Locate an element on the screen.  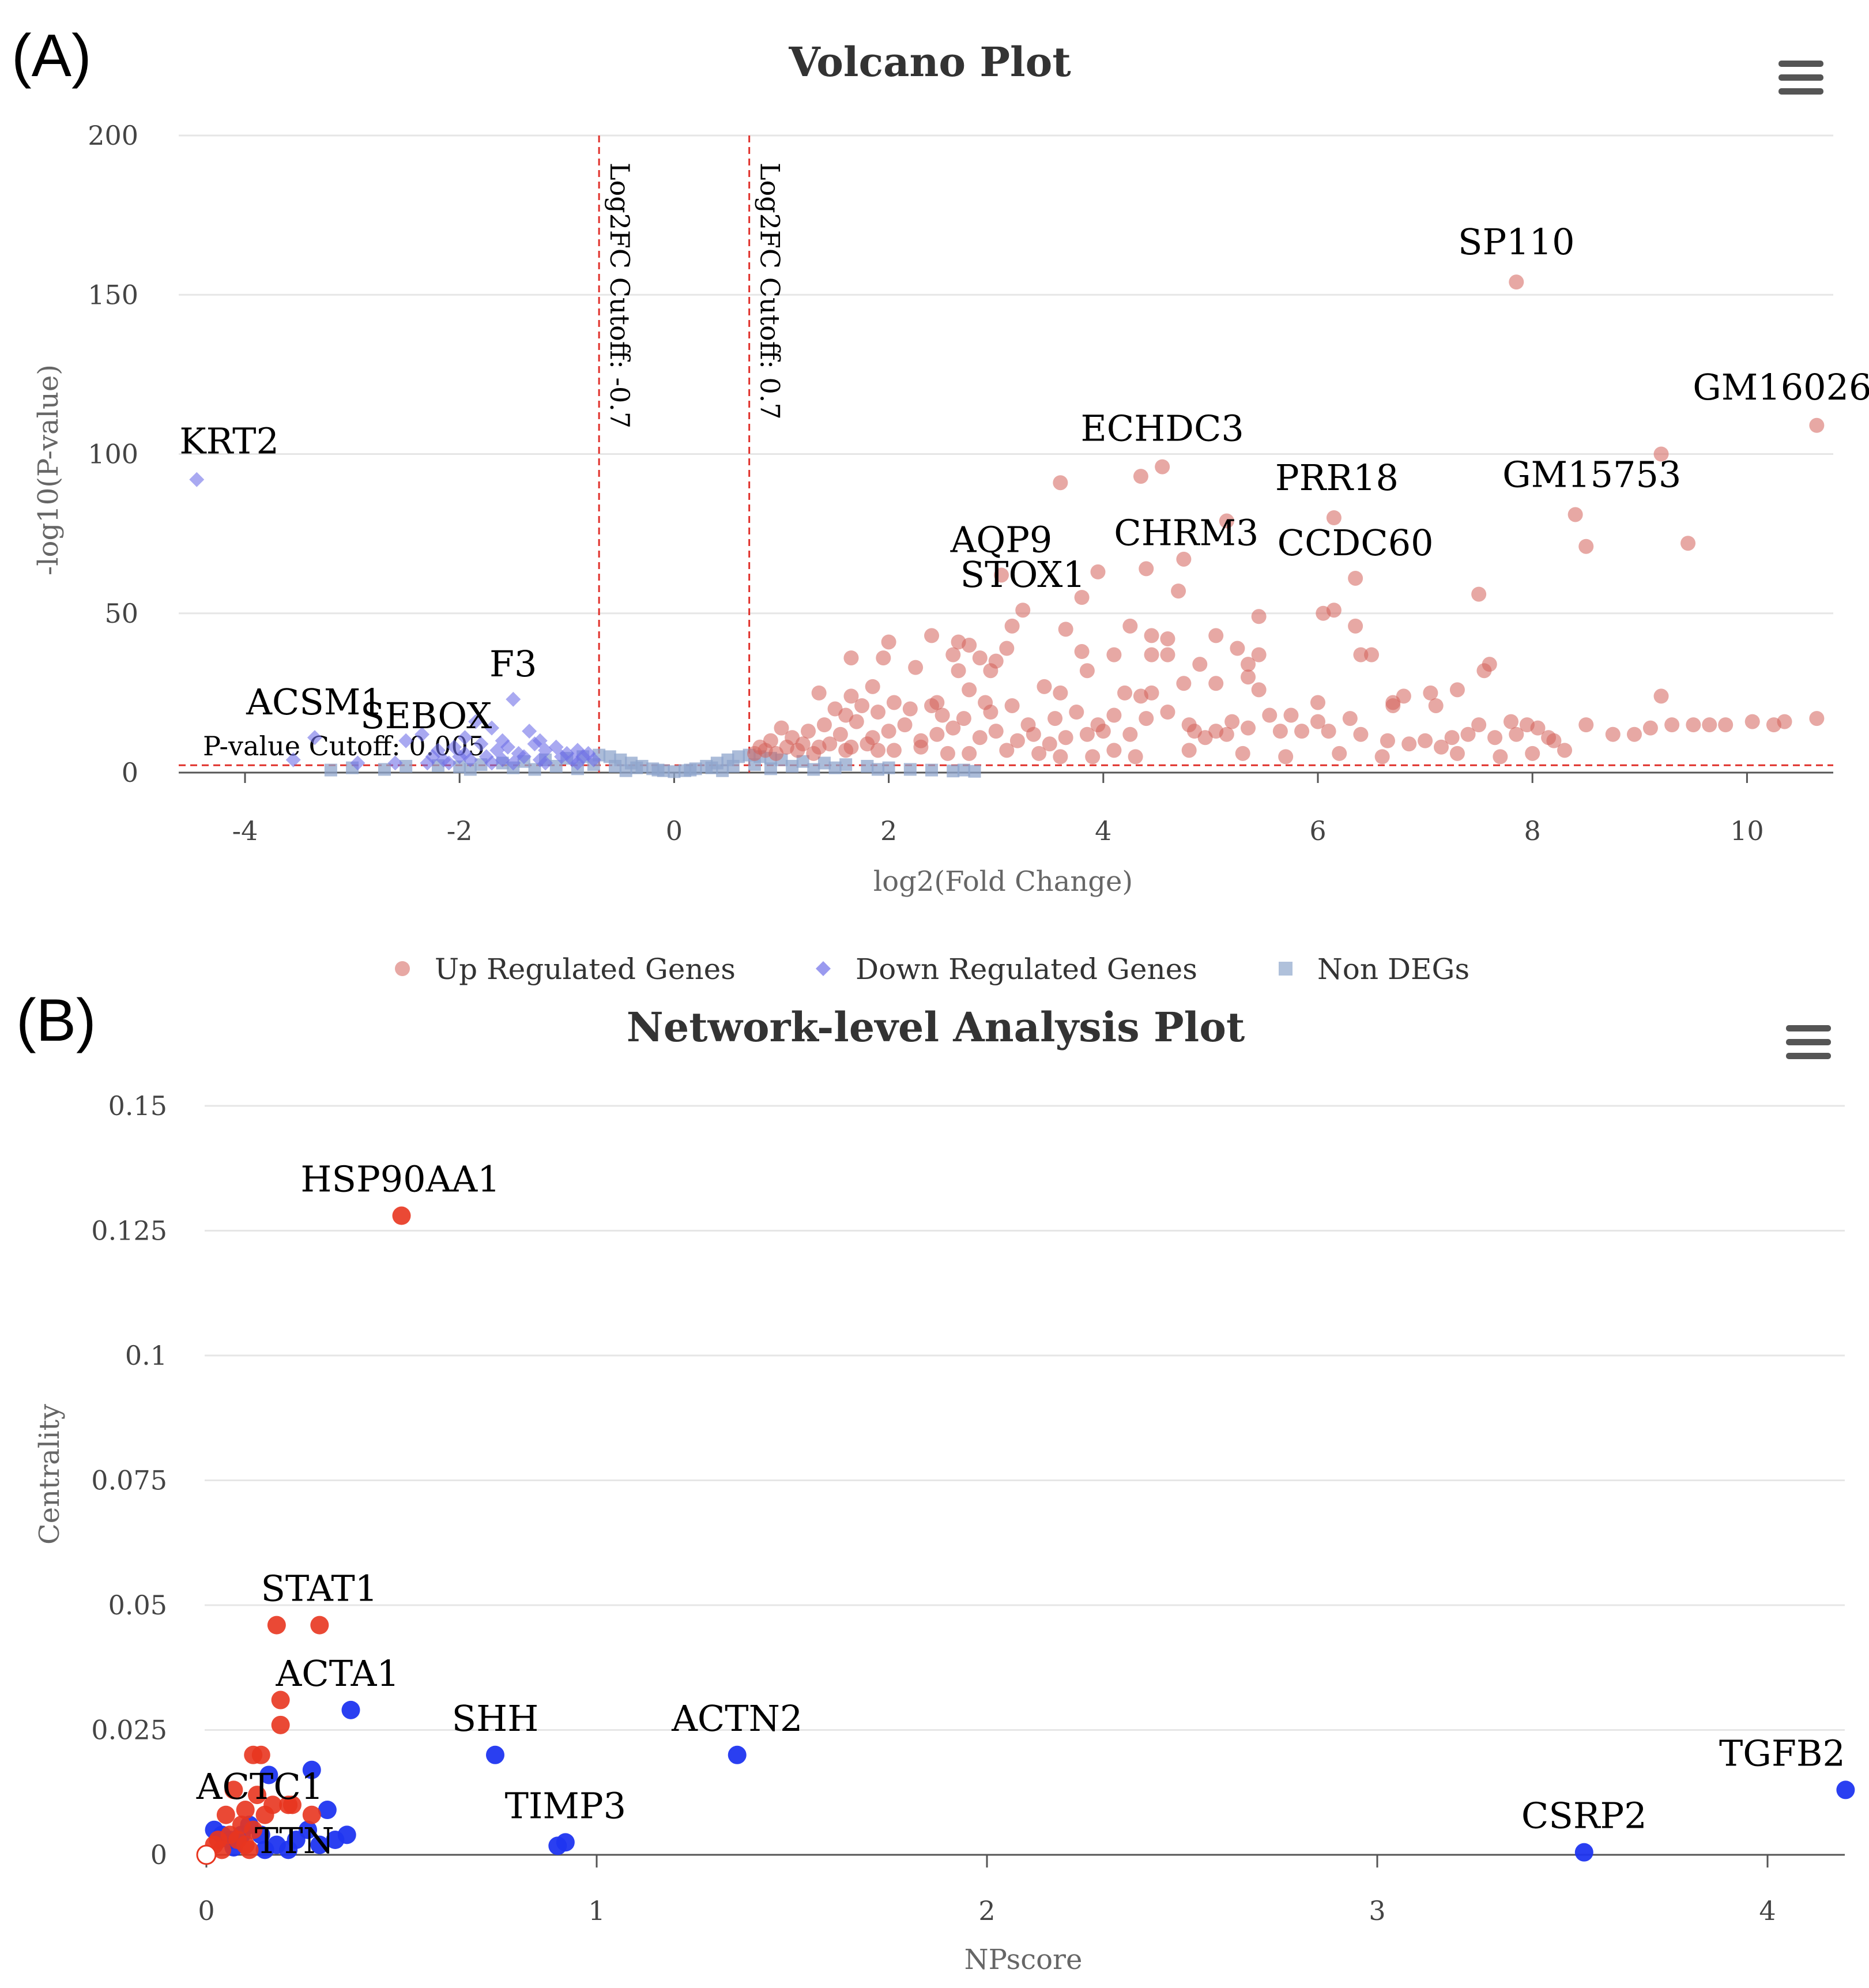
log2fc-pos-cutoff-label: Log2FC Cutoff: 0.7 is located at coordinates (770, 291).